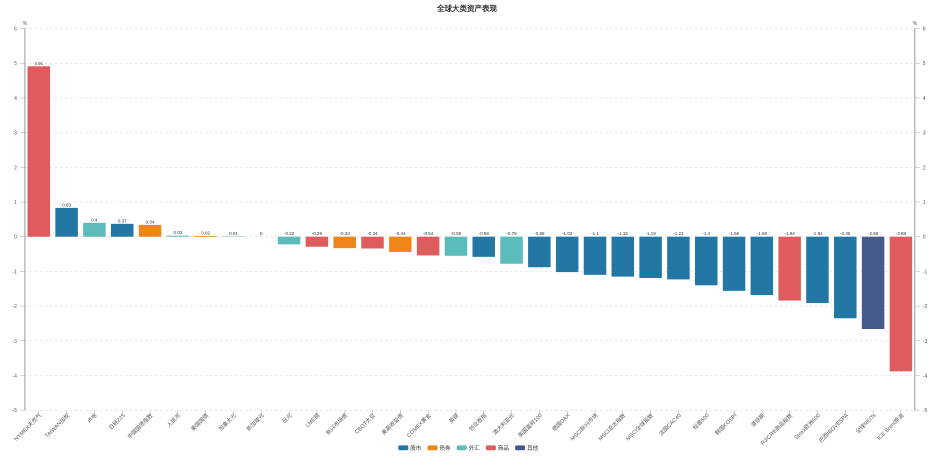 This screenshot has width=934, height=460. Describe the element at coordinates (561, 422) in the screenshot. I see `svg-text: 德国DAX` at that location.